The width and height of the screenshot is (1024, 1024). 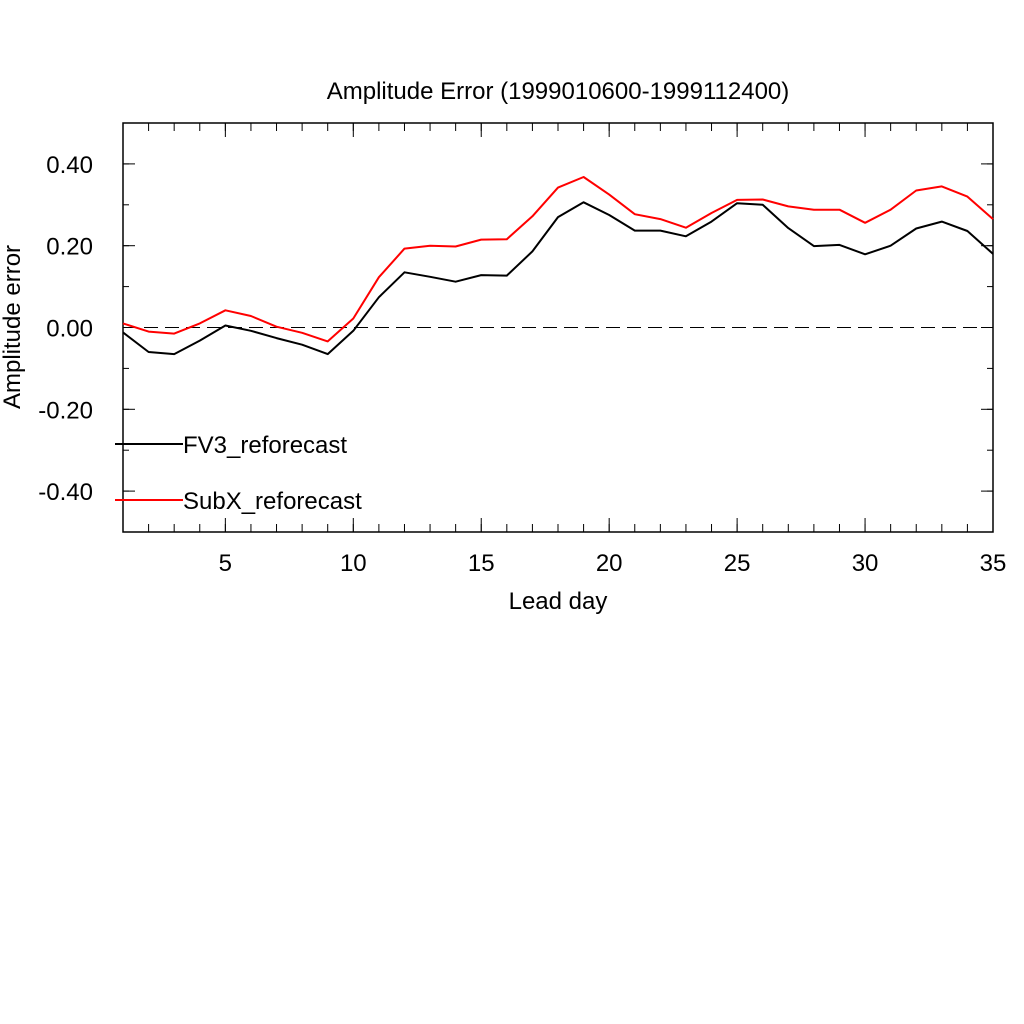 I want to click on x-tick-label: 20, so click(x=609, y=563).